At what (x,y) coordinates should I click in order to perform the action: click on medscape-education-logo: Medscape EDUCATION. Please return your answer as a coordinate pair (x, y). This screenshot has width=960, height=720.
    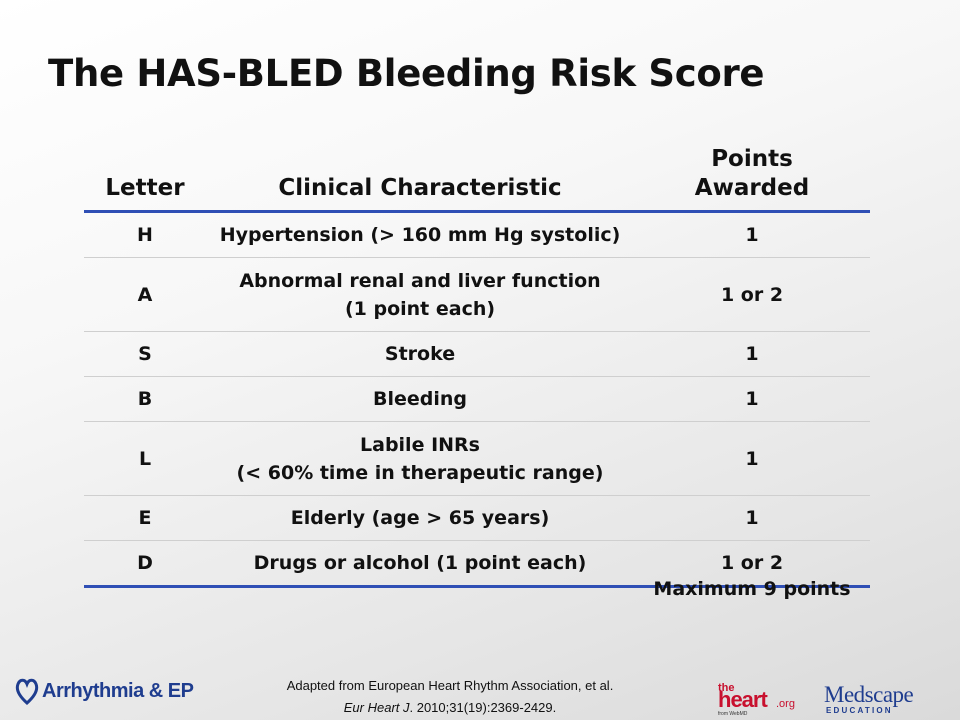
    Looking at the image, I should click on (869, 698).